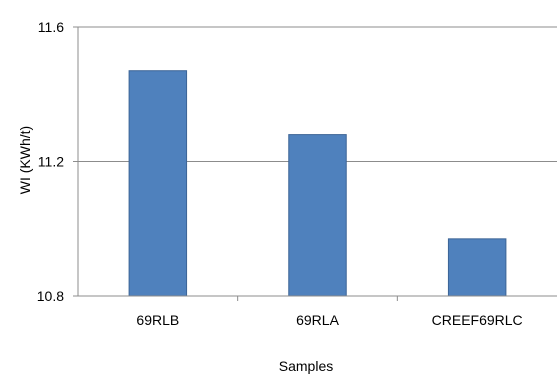 This screenshot has height=376, width=557. What do you see at coordinates (317, 320) in the screenshot?
I see `x-tick-label: 69RLA` at bounding box center [317, 320].